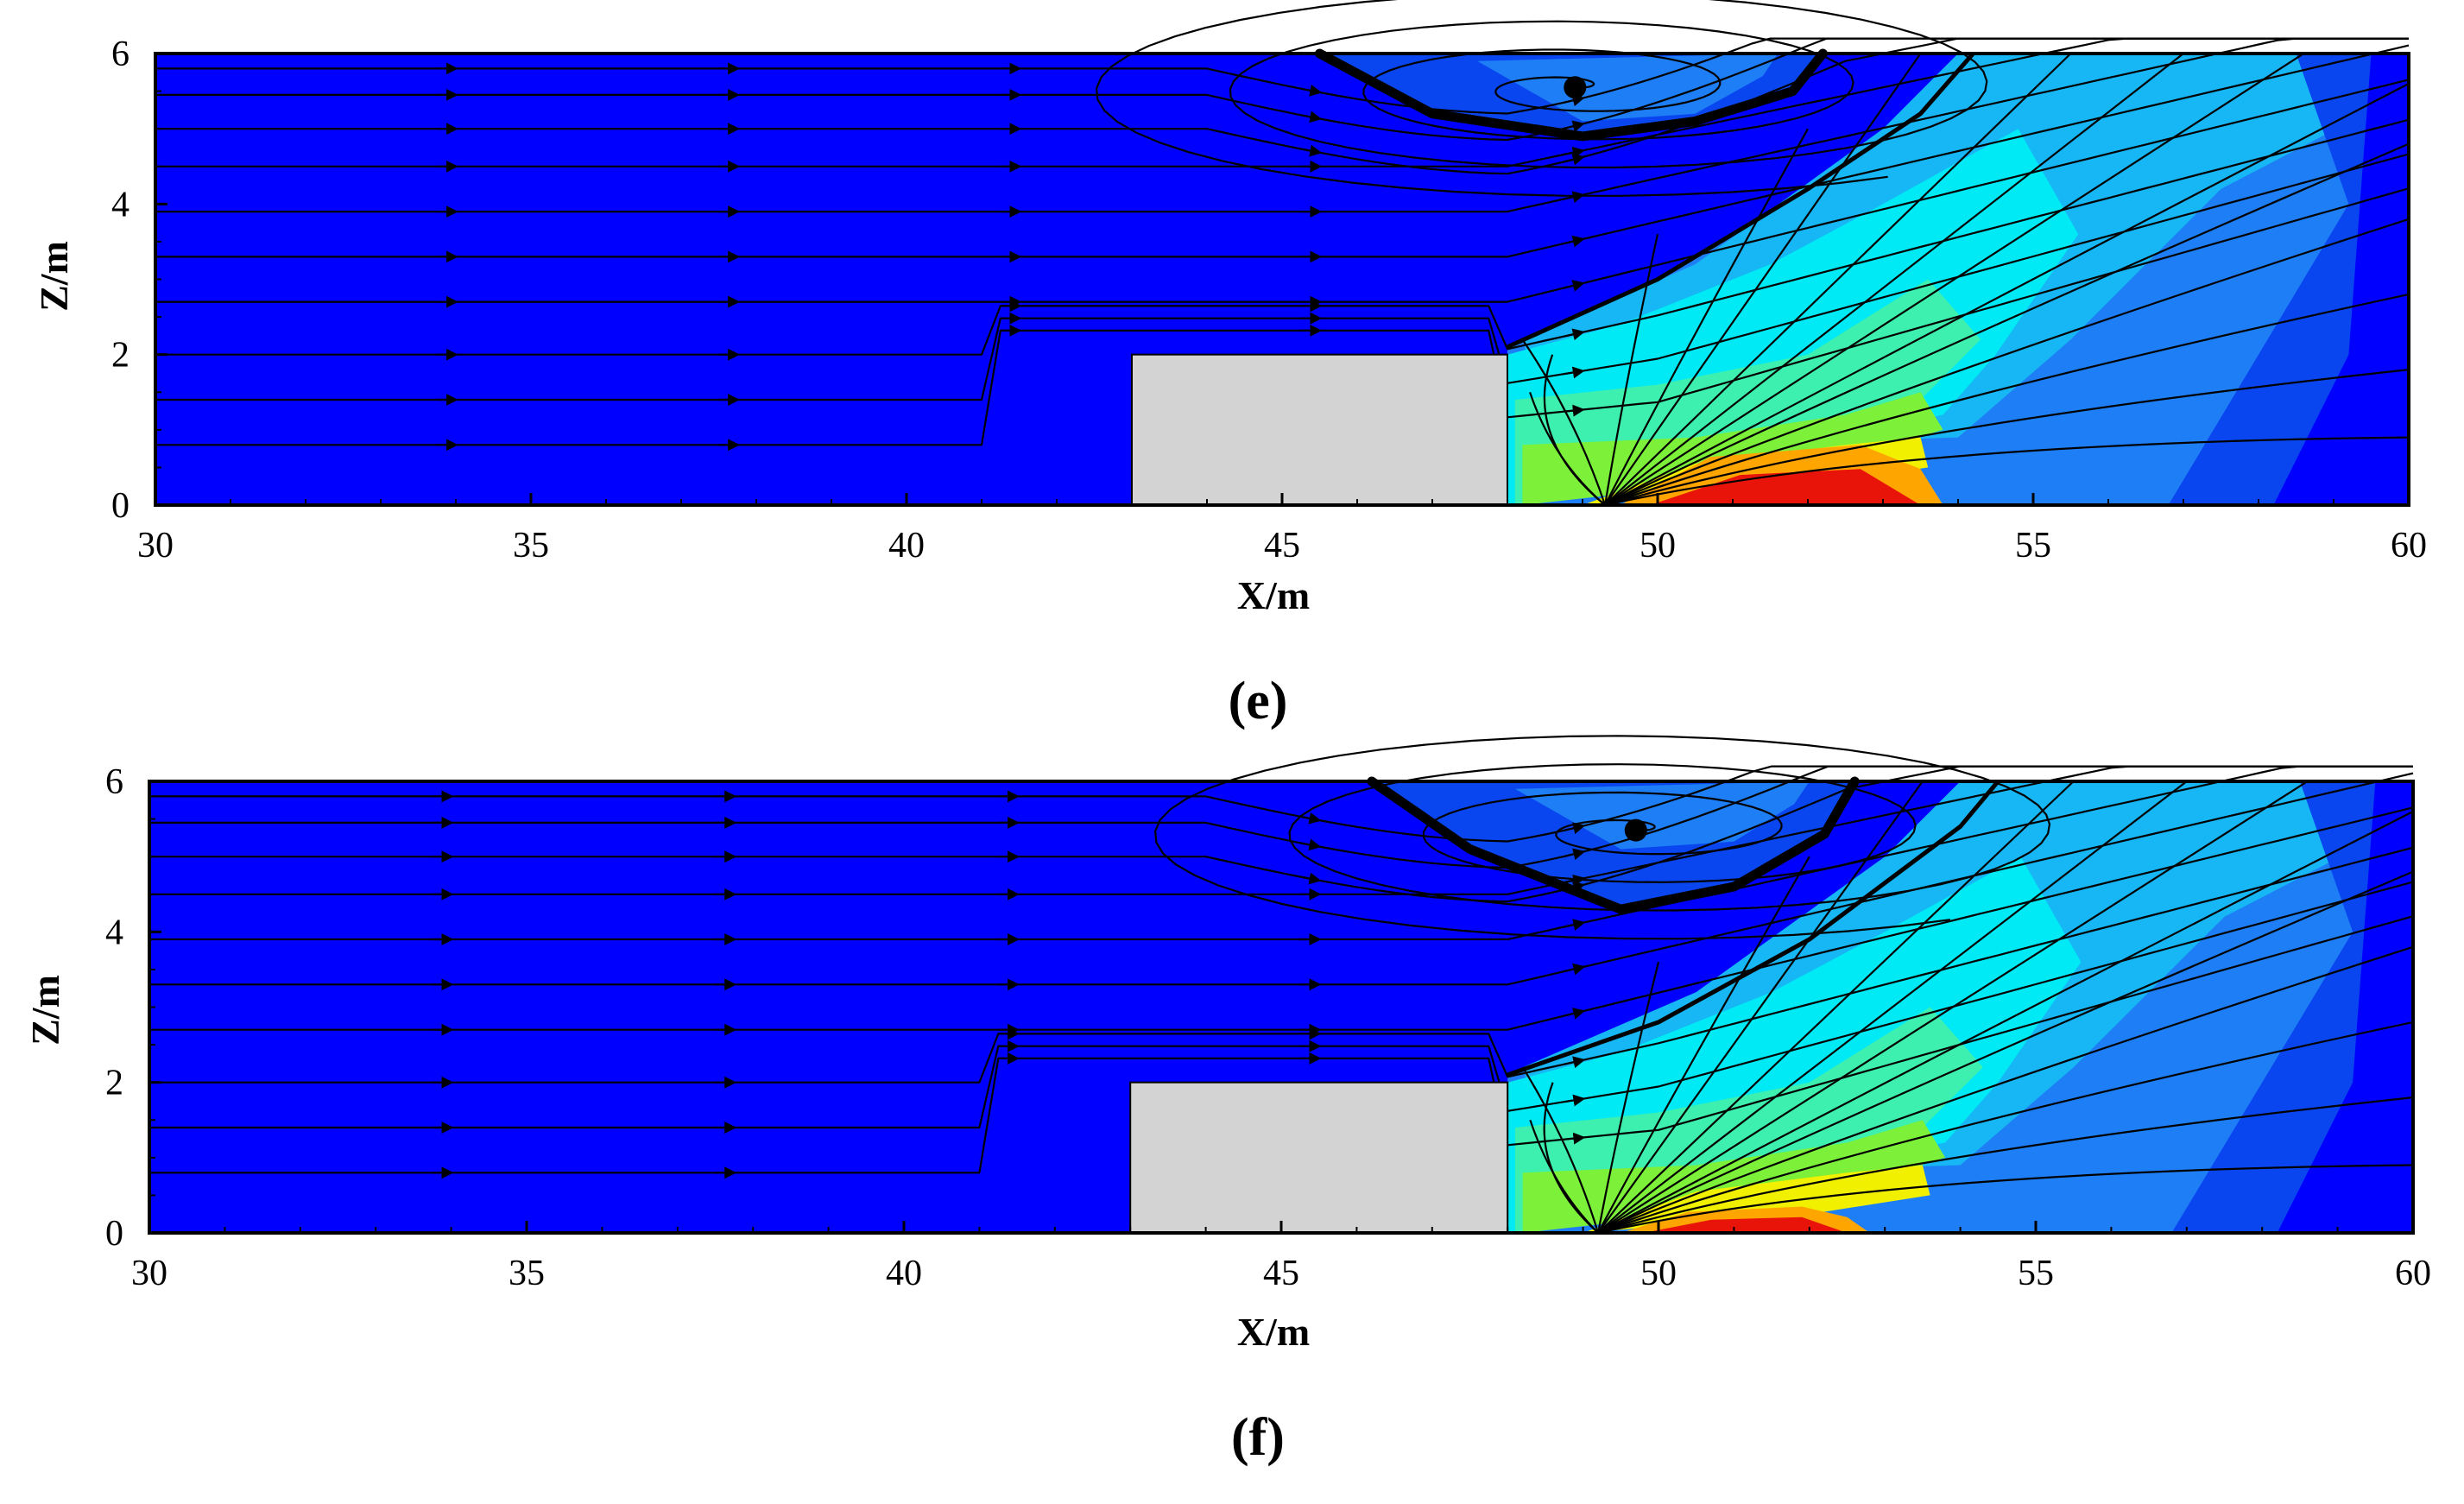  I want to click on x-tick-label: 55, so click(2033, 546).